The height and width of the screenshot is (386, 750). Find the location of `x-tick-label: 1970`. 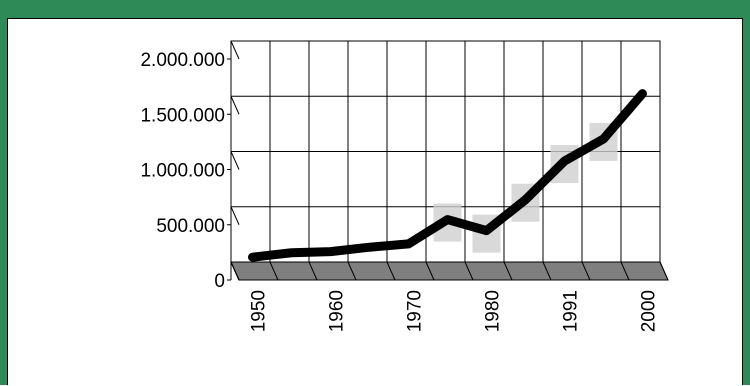

x-tick-label: 1970 is located at coordinates (415, 311).